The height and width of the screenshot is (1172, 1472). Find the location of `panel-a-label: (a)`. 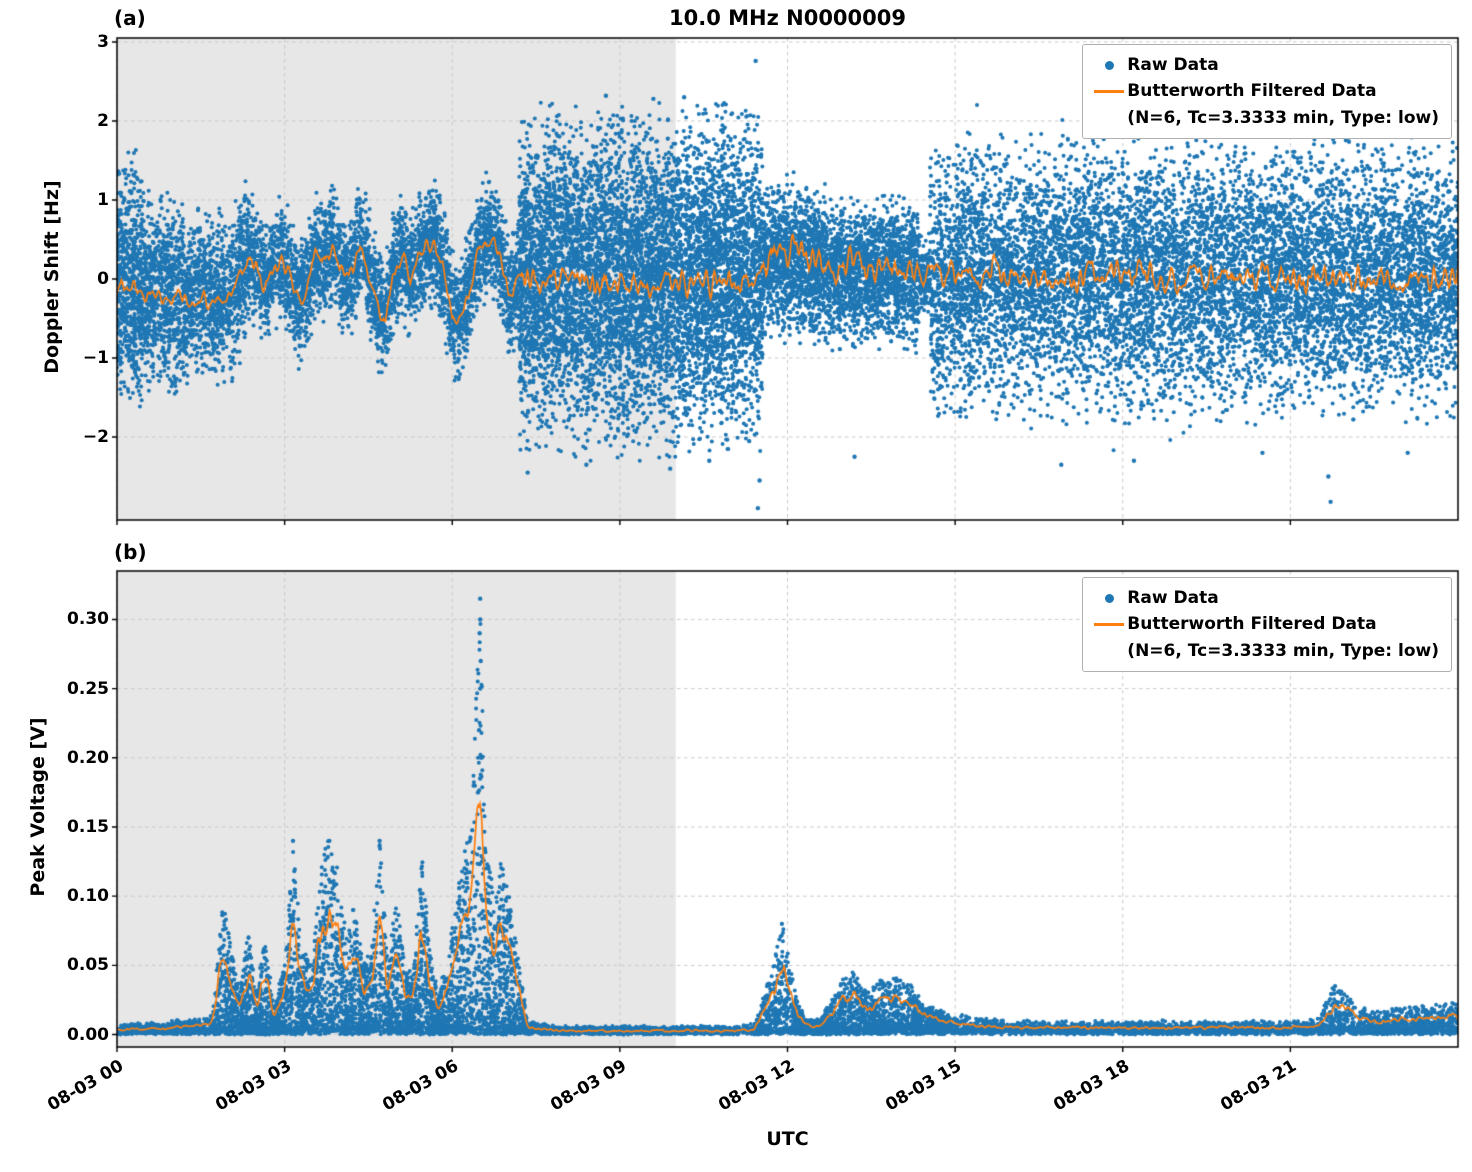

panel-a-label: (a) is located at coordinates (130, 18).